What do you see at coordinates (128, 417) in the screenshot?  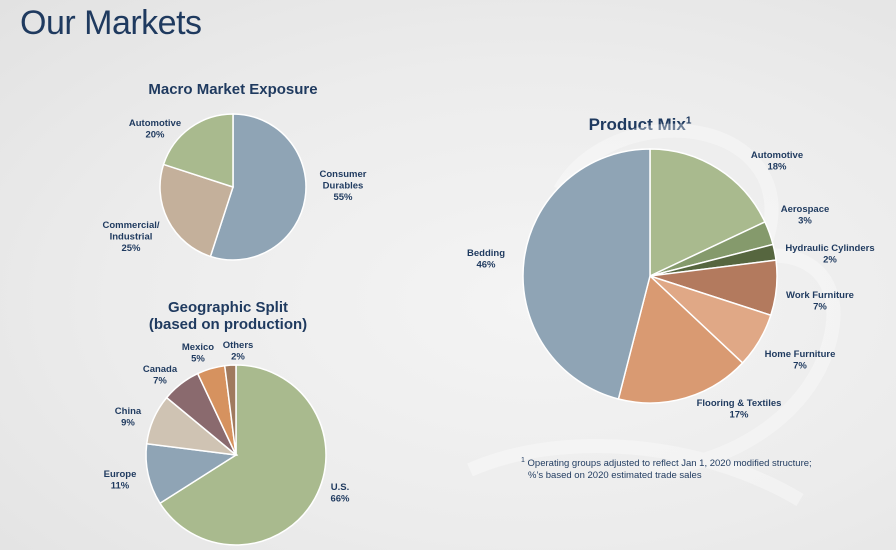 I see `slice-label-china: China 9%` at bounding box center [128, 417].